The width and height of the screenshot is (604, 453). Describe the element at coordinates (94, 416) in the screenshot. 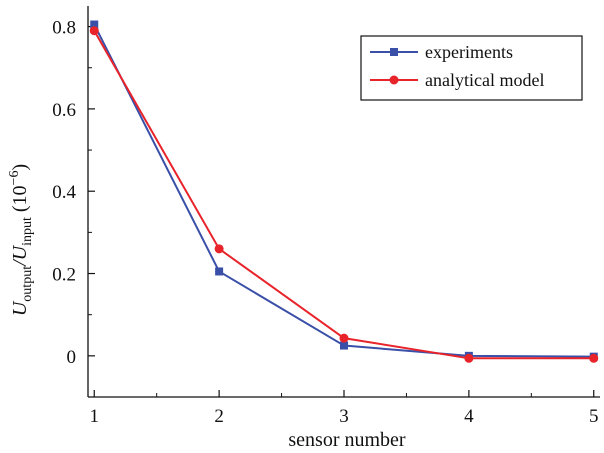

I see `x-tick-label: 1` at that location.